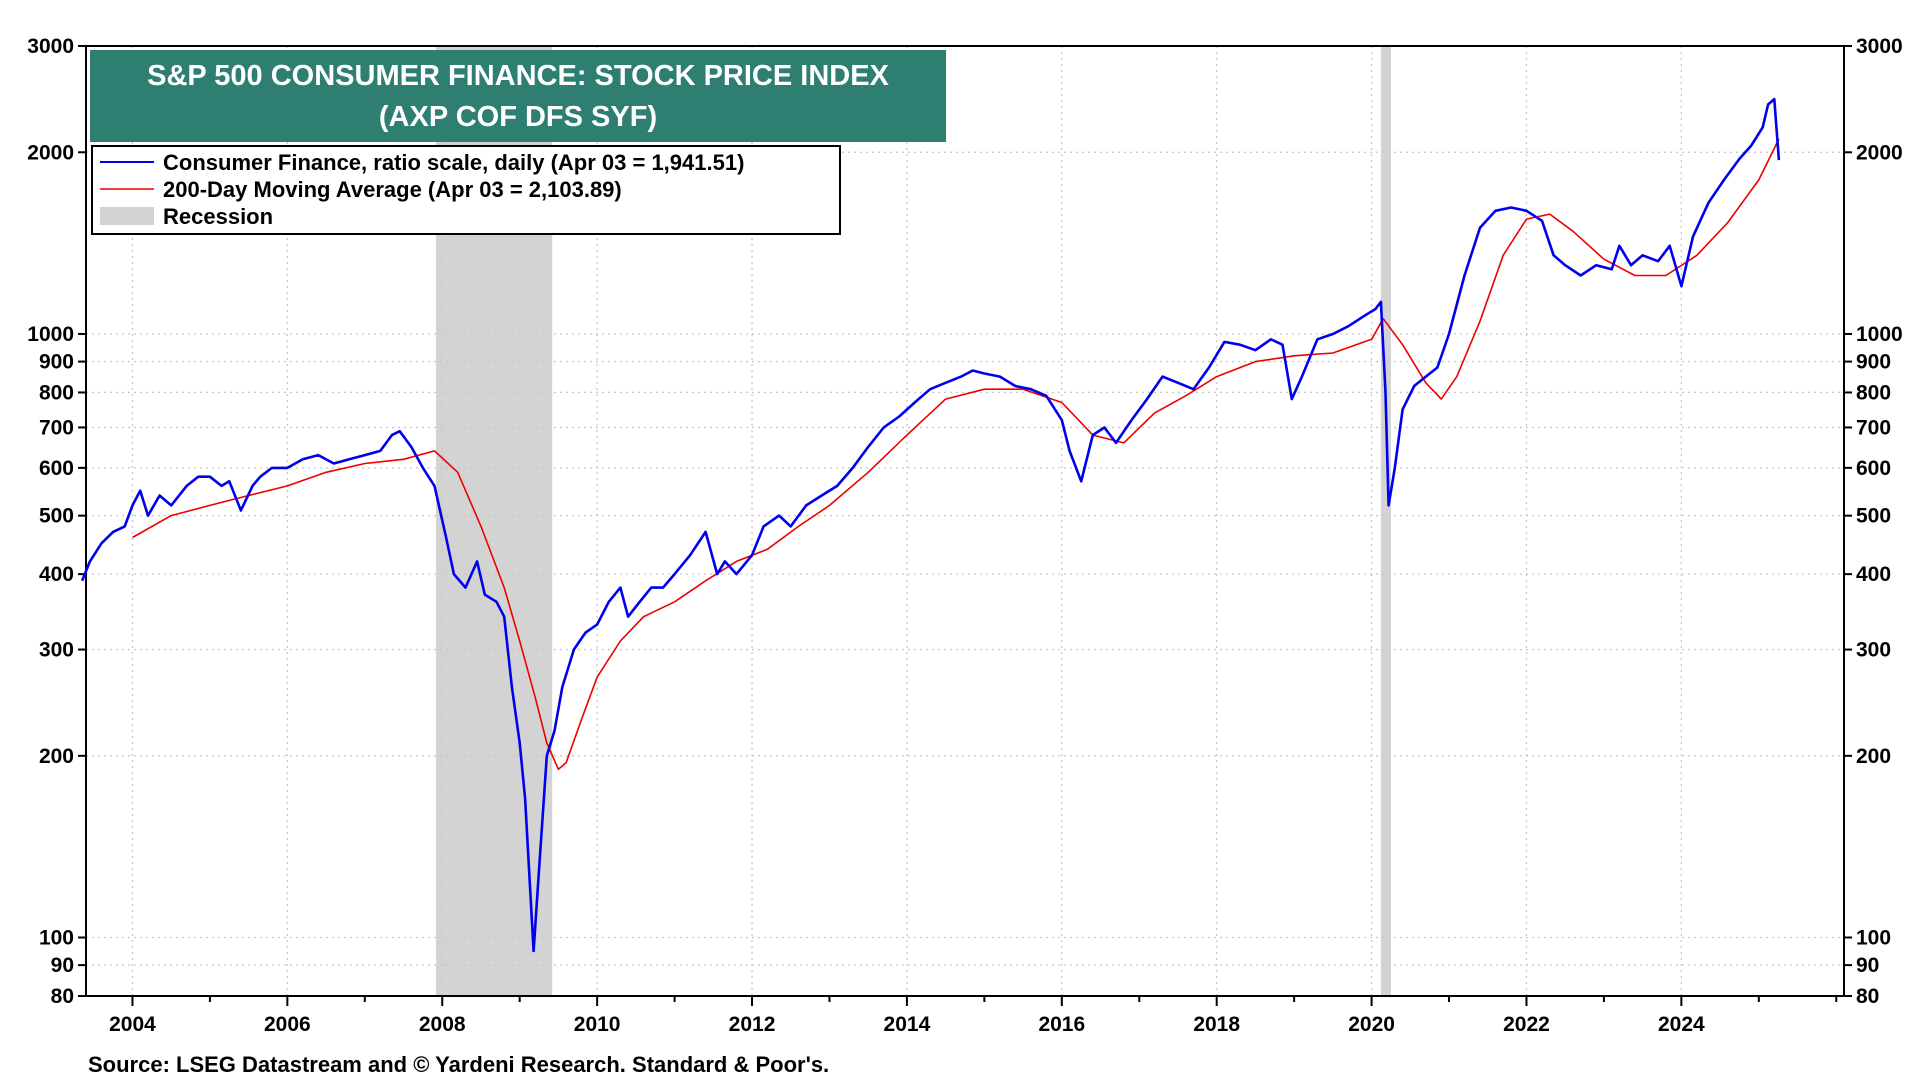 This screenshot has width=1920, height=1080. I want to click on left-y-tick-label: 500, so click(56, 516).